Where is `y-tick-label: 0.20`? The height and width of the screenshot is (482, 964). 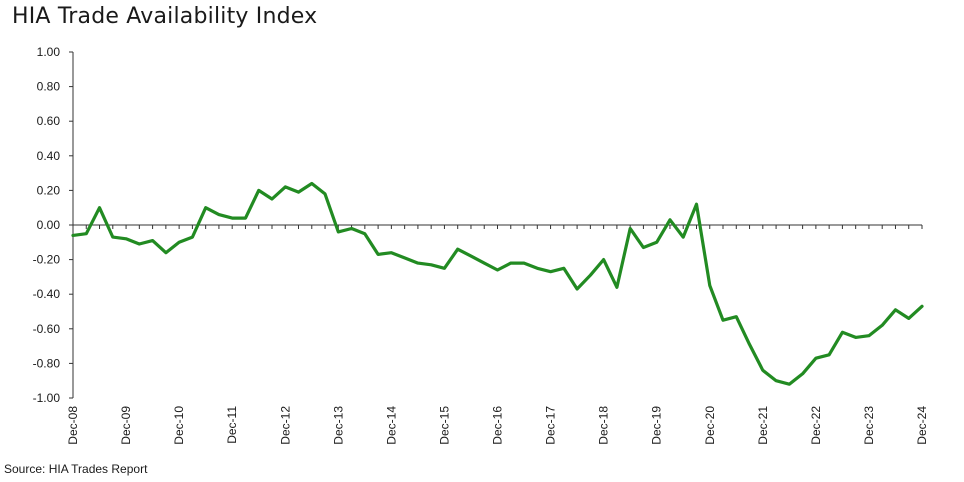
y-tick-label: 0.20 is located at coordinates (49, 190).